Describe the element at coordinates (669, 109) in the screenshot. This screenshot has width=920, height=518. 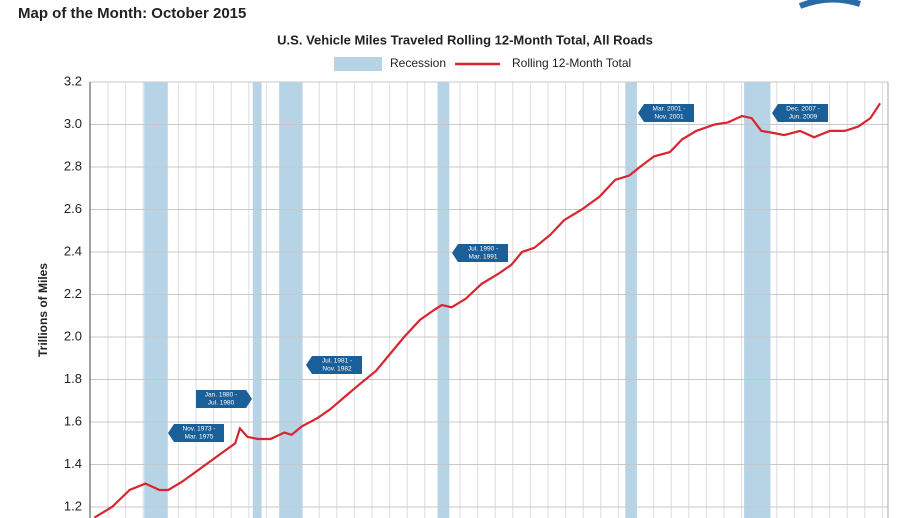
I see `callout-label: Mar. 2001 -` at that location.